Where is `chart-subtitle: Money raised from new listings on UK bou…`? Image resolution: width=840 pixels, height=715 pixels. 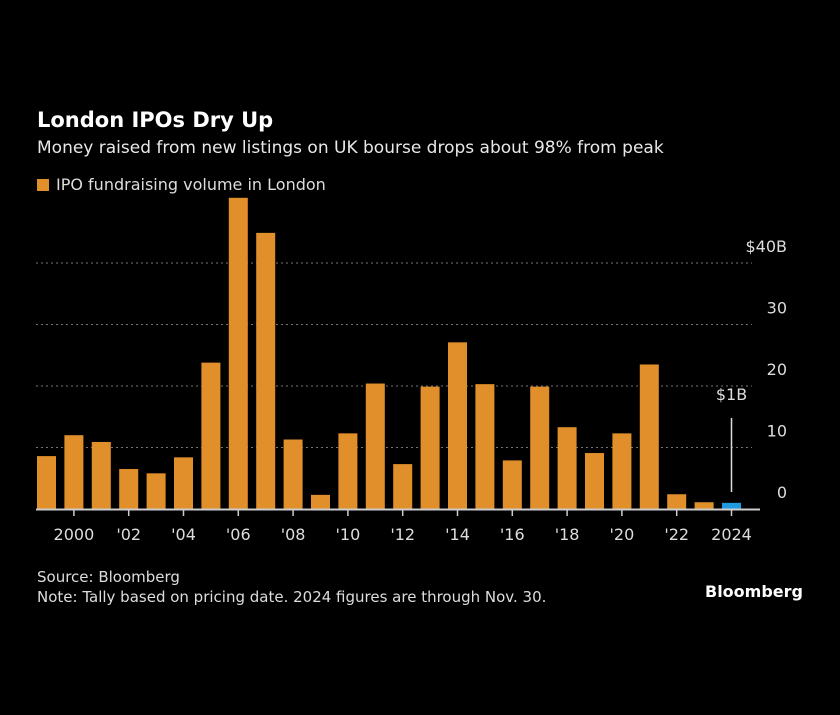 chart-subtitle: Money raised from new listings on UK bou… is located at coordinates (350, 148).